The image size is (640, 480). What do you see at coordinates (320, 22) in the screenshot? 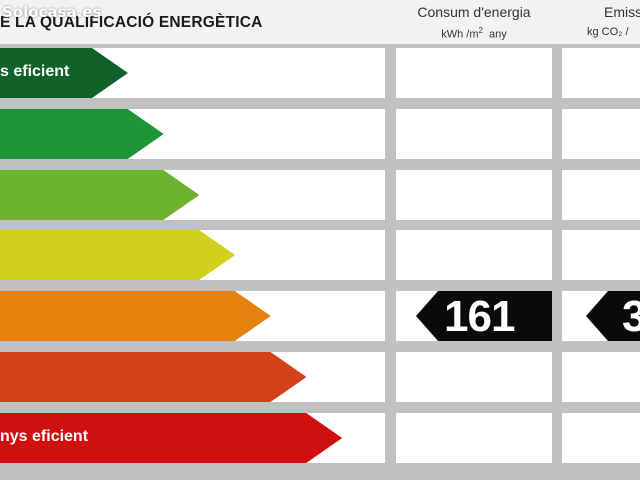
I see `header-band` at bounding box center [320, 22].